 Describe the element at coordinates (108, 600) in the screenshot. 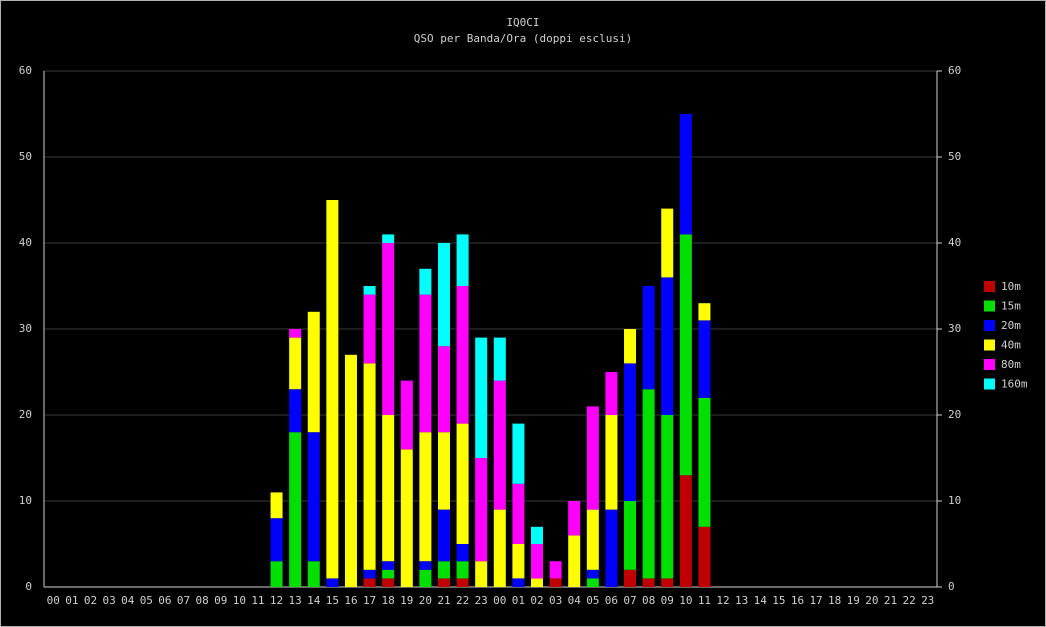

I see `x-tick-label: 03` at that location.